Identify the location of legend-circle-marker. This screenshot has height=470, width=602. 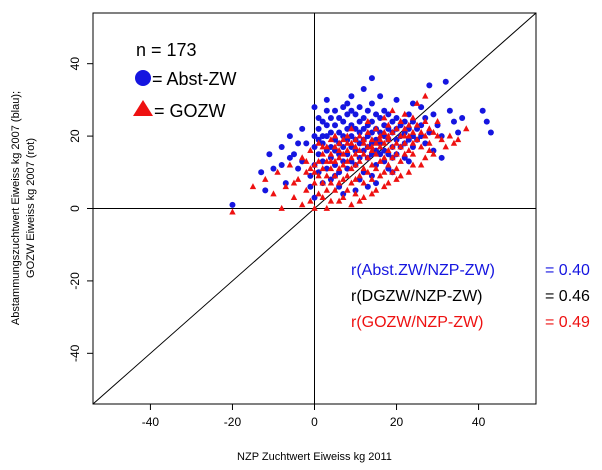
(143, 78).